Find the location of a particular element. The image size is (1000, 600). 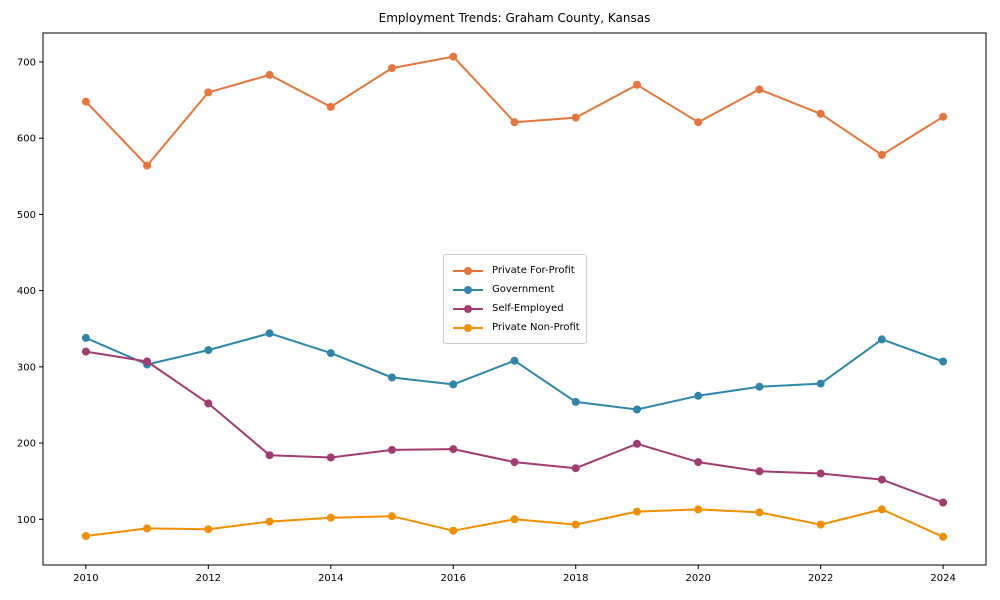

legend-swatch-private-non-profit is located at coordinates (468, 327).